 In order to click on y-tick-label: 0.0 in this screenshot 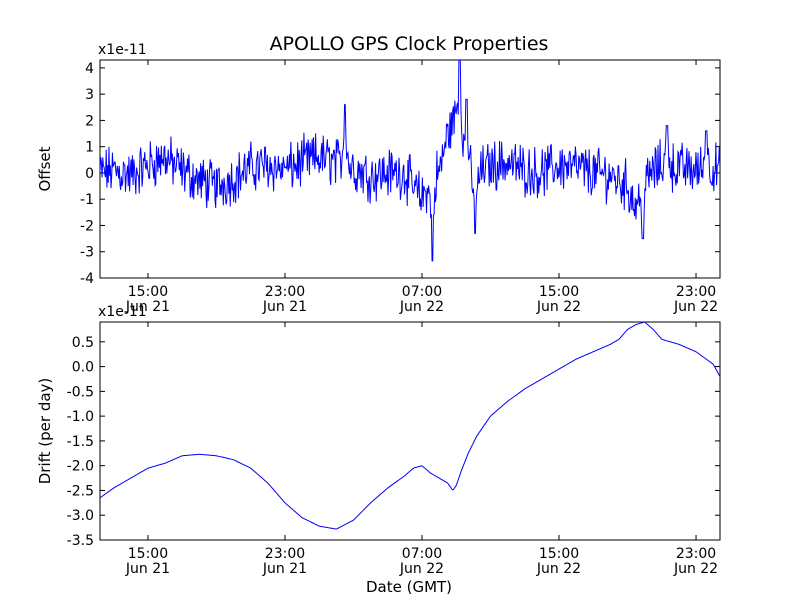, I will do `click(83, 368)`.